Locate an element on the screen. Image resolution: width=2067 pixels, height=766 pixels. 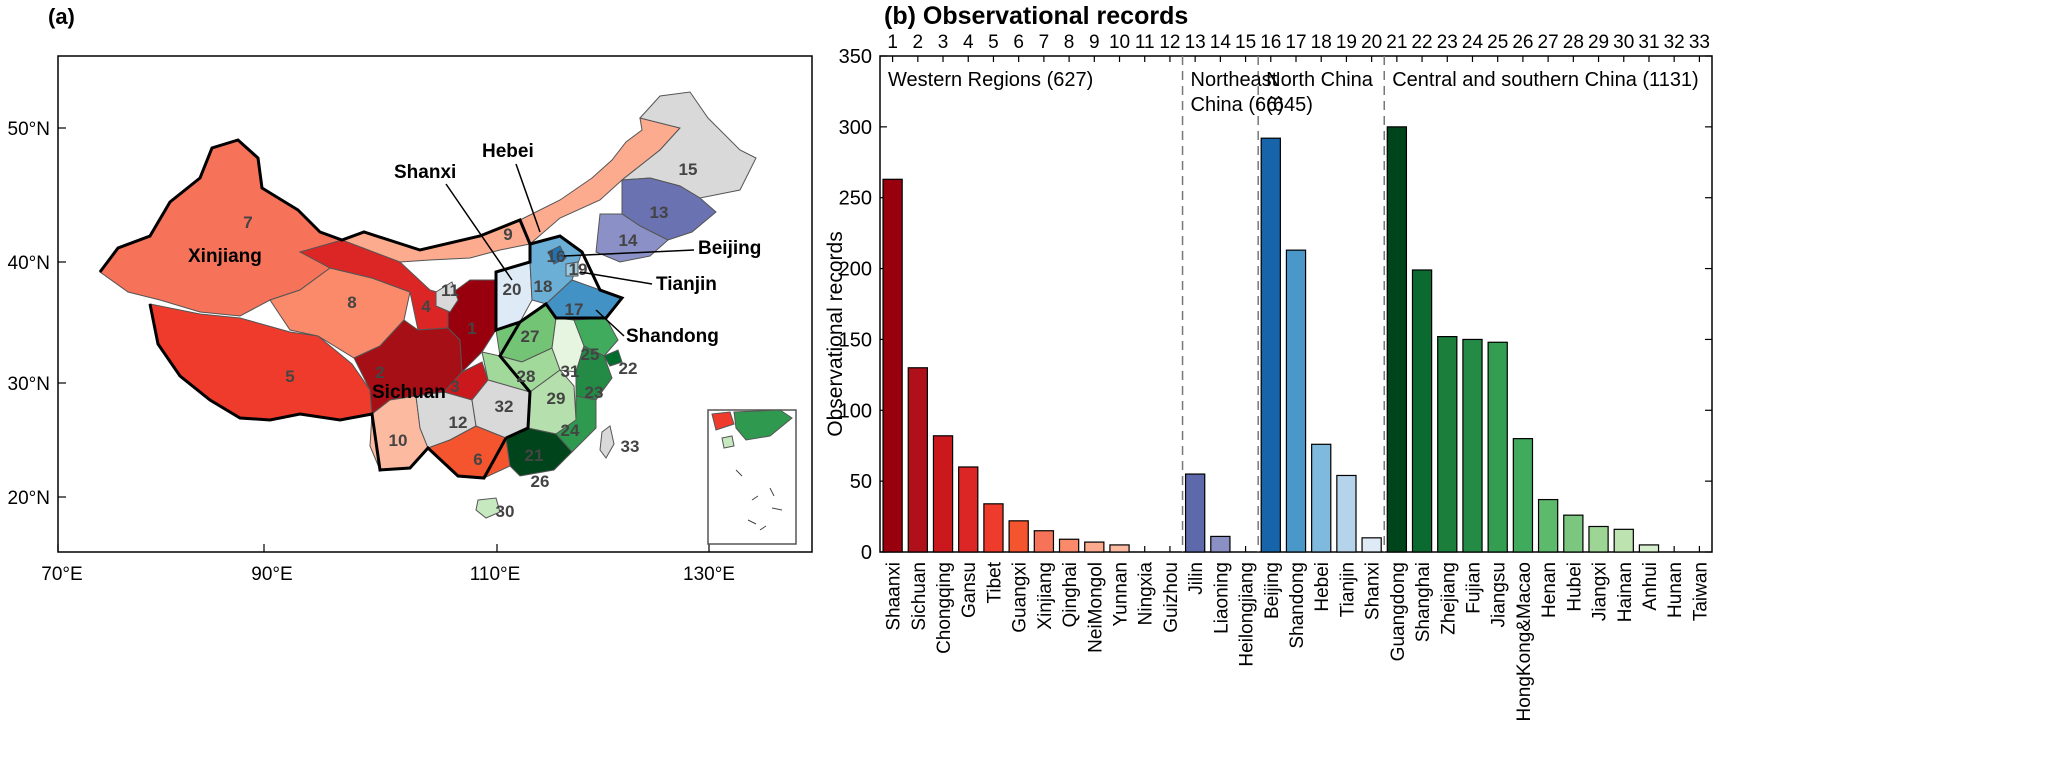
y-tick-label: 300 is located at coordinates (855, 128).